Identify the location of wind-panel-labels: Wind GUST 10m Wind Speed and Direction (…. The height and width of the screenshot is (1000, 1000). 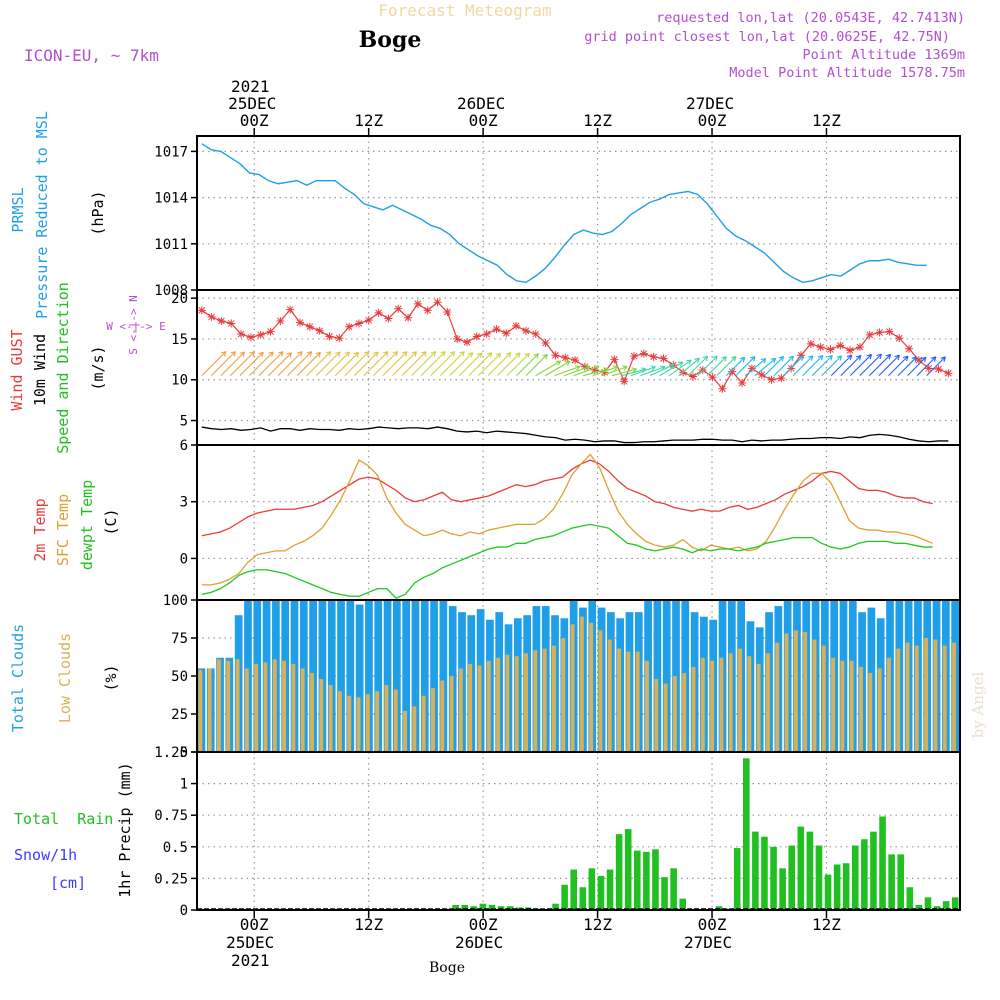
(87, 368).